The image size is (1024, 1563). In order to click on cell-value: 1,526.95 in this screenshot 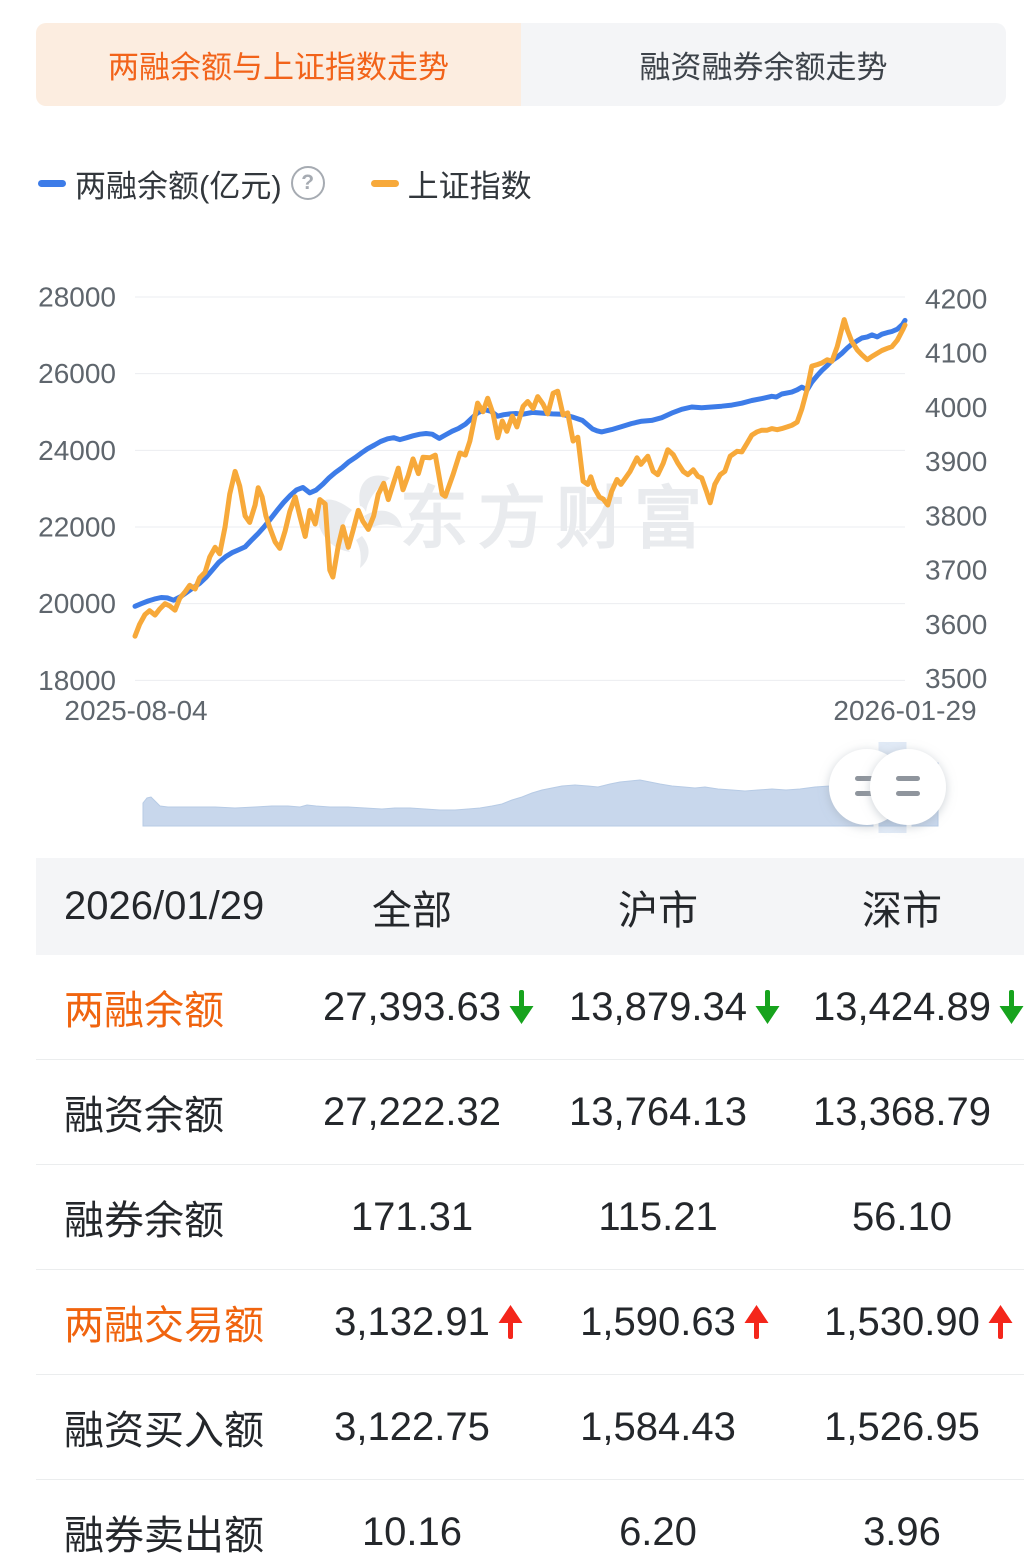, I will do `click(902, 1426)`.